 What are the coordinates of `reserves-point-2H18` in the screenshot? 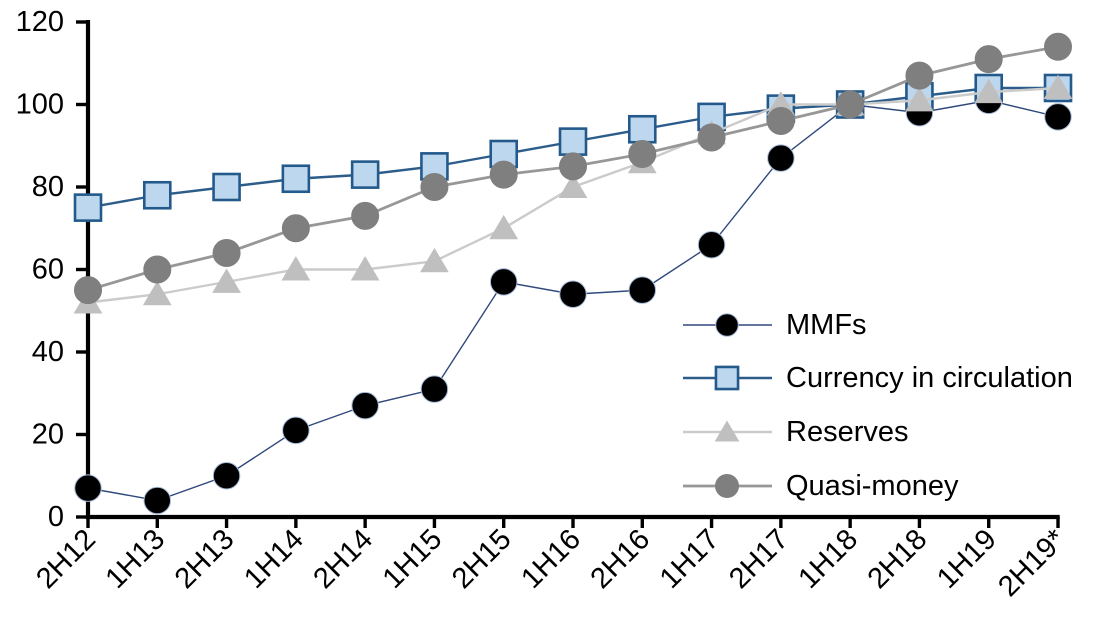 It's located at (919, 99).